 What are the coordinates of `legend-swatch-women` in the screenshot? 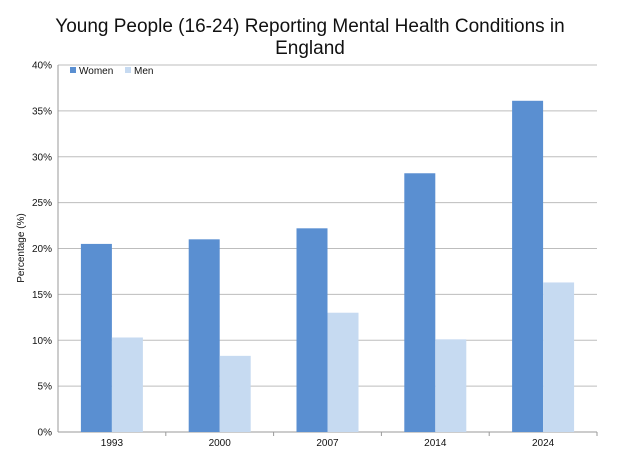 It's located at (73, 70).